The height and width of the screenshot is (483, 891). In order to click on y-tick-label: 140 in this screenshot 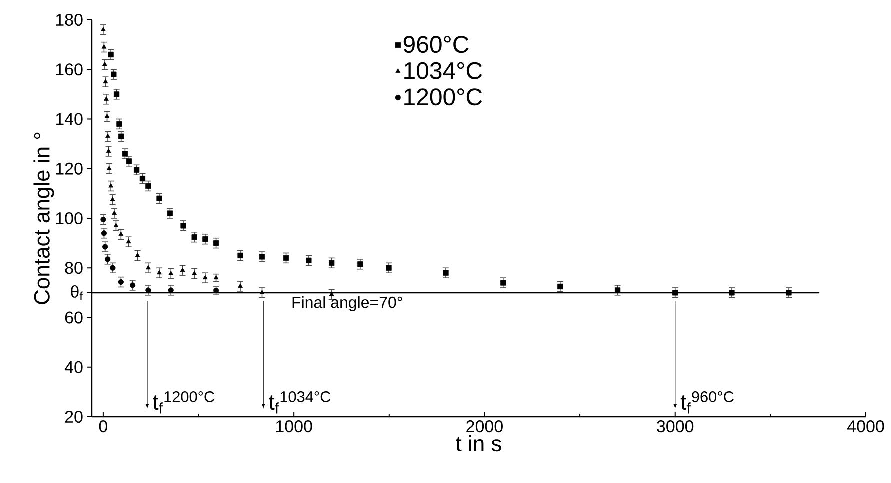, I will do `click(69, 119)`.